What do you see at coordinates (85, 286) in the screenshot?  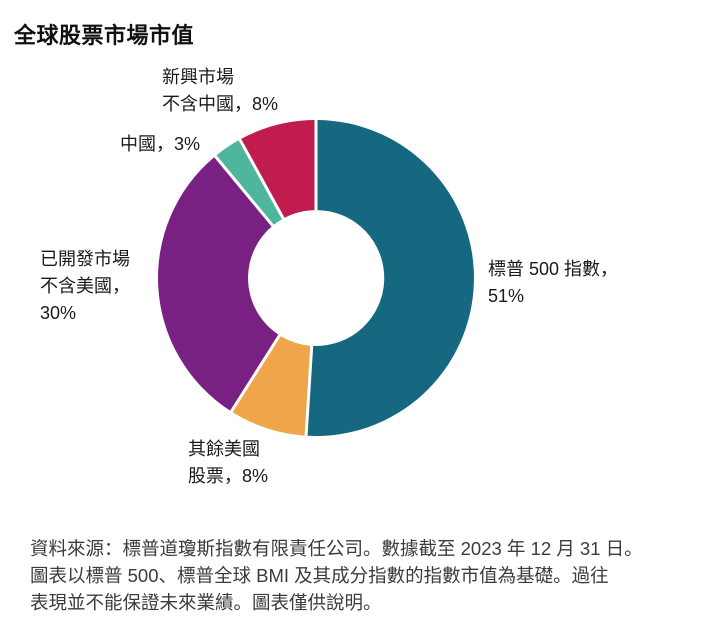 I see `slice-label-developed-markets-ex-us: 已開發市場 不含美國， 30%` at bounding box center [85, 286].